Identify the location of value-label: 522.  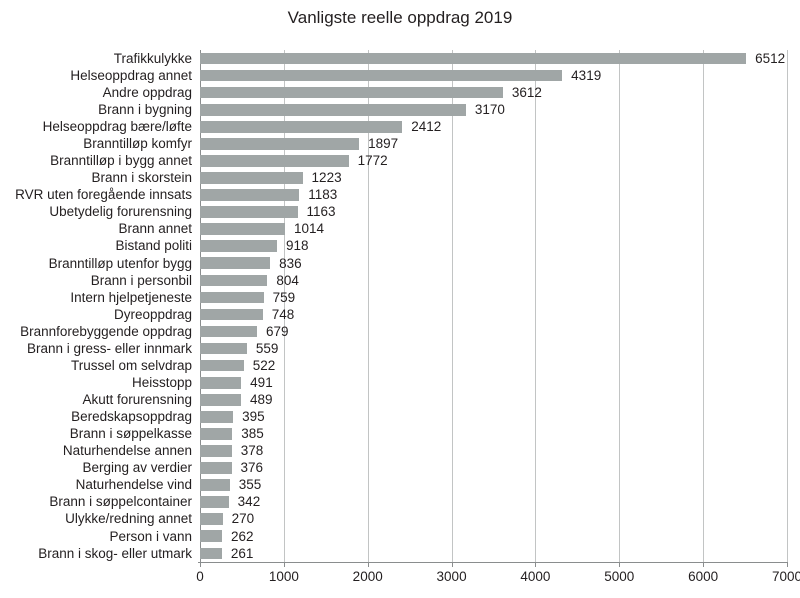
(264, 365).